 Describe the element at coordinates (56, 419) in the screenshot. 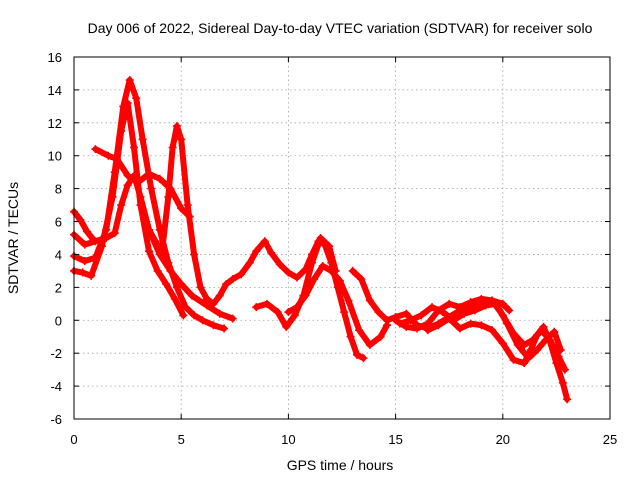

I see `y-tick-label: -6` at that location.